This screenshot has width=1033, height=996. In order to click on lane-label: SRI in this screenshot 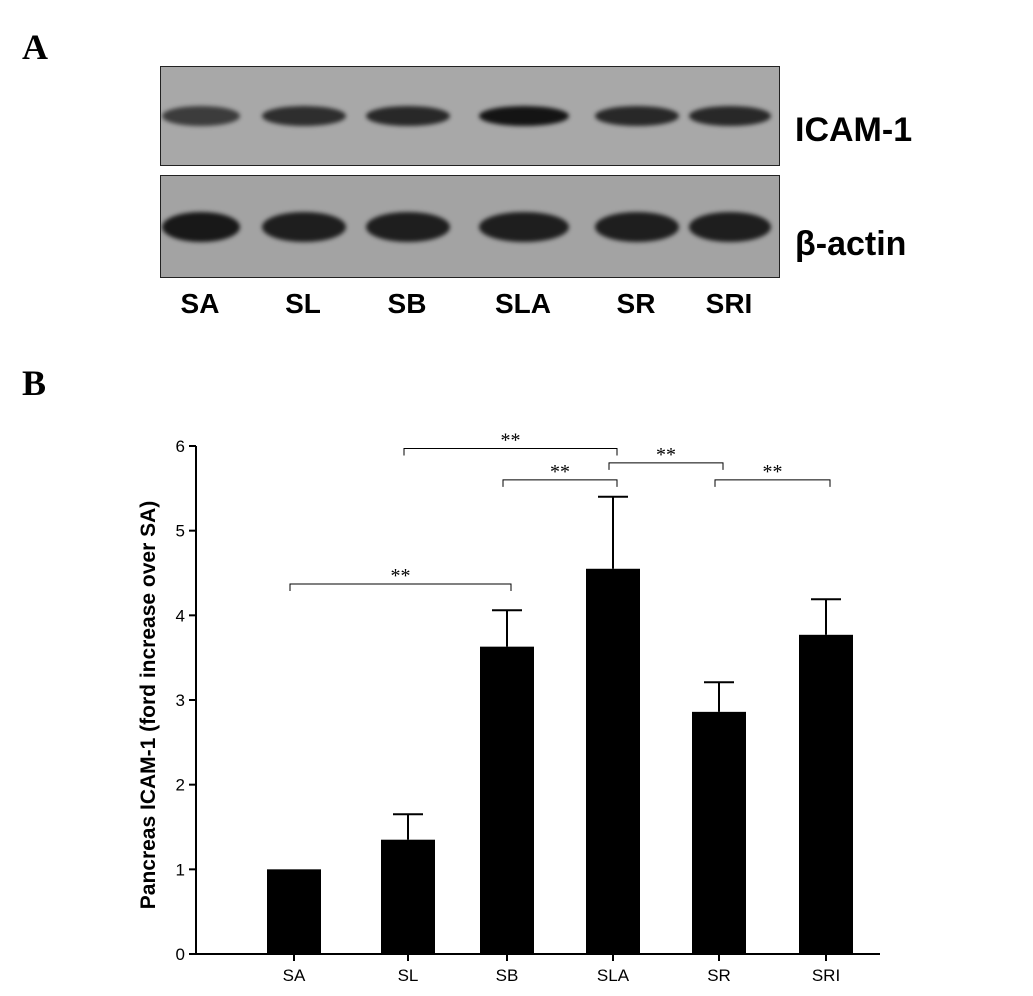, I will do `click(729, 303)`.